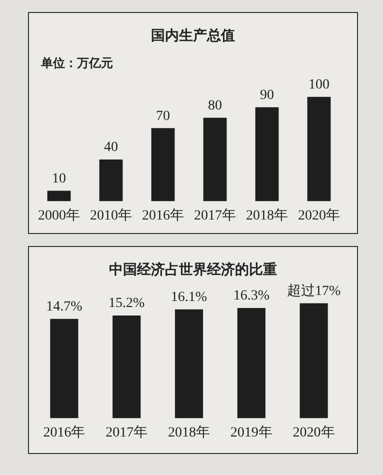 The height and width of the screenshot is (475, 383). Describe the element at coordinates (319, 85) in the screenshot. I see `data-label: 100` at that location.